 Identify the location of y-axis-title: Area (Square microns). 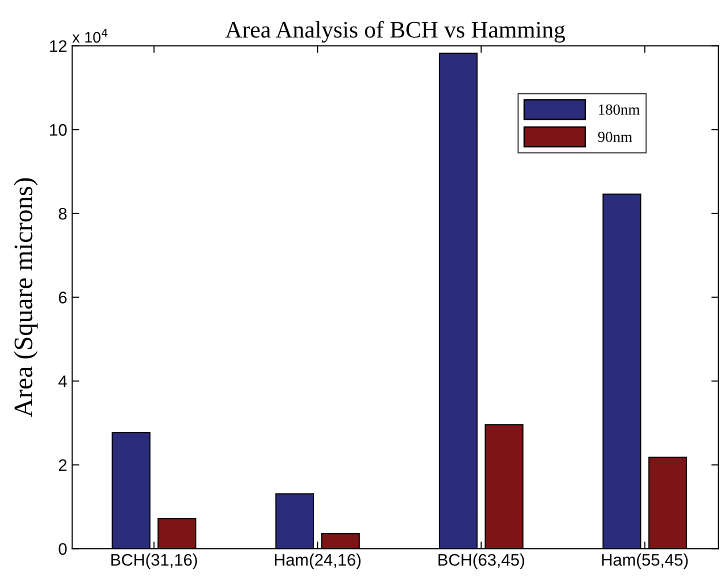
(26, 298).